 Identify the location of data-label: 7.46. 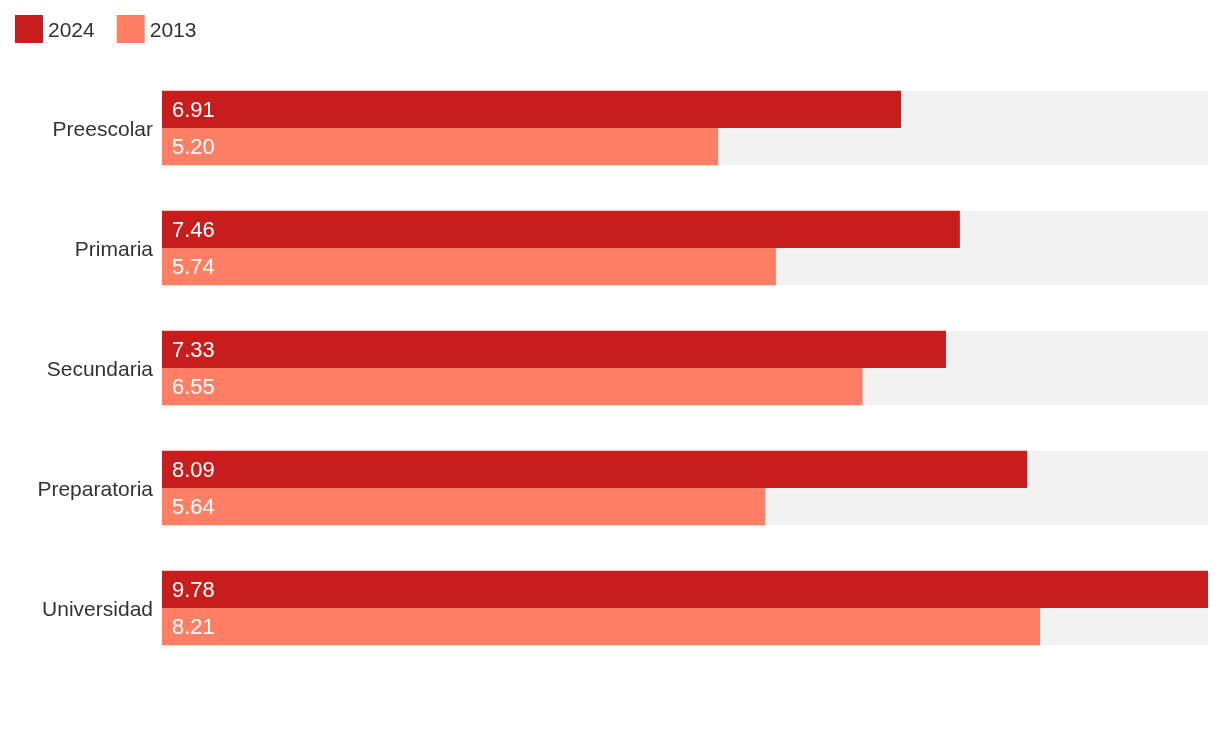
(193, 229).